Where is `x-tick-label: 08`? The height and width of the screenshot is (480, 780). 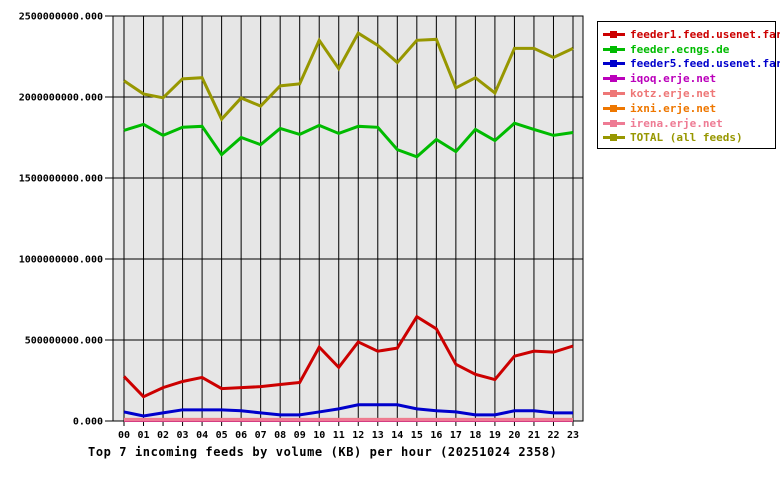
x-tick-label: 08 is located at coordinates (280, 435).